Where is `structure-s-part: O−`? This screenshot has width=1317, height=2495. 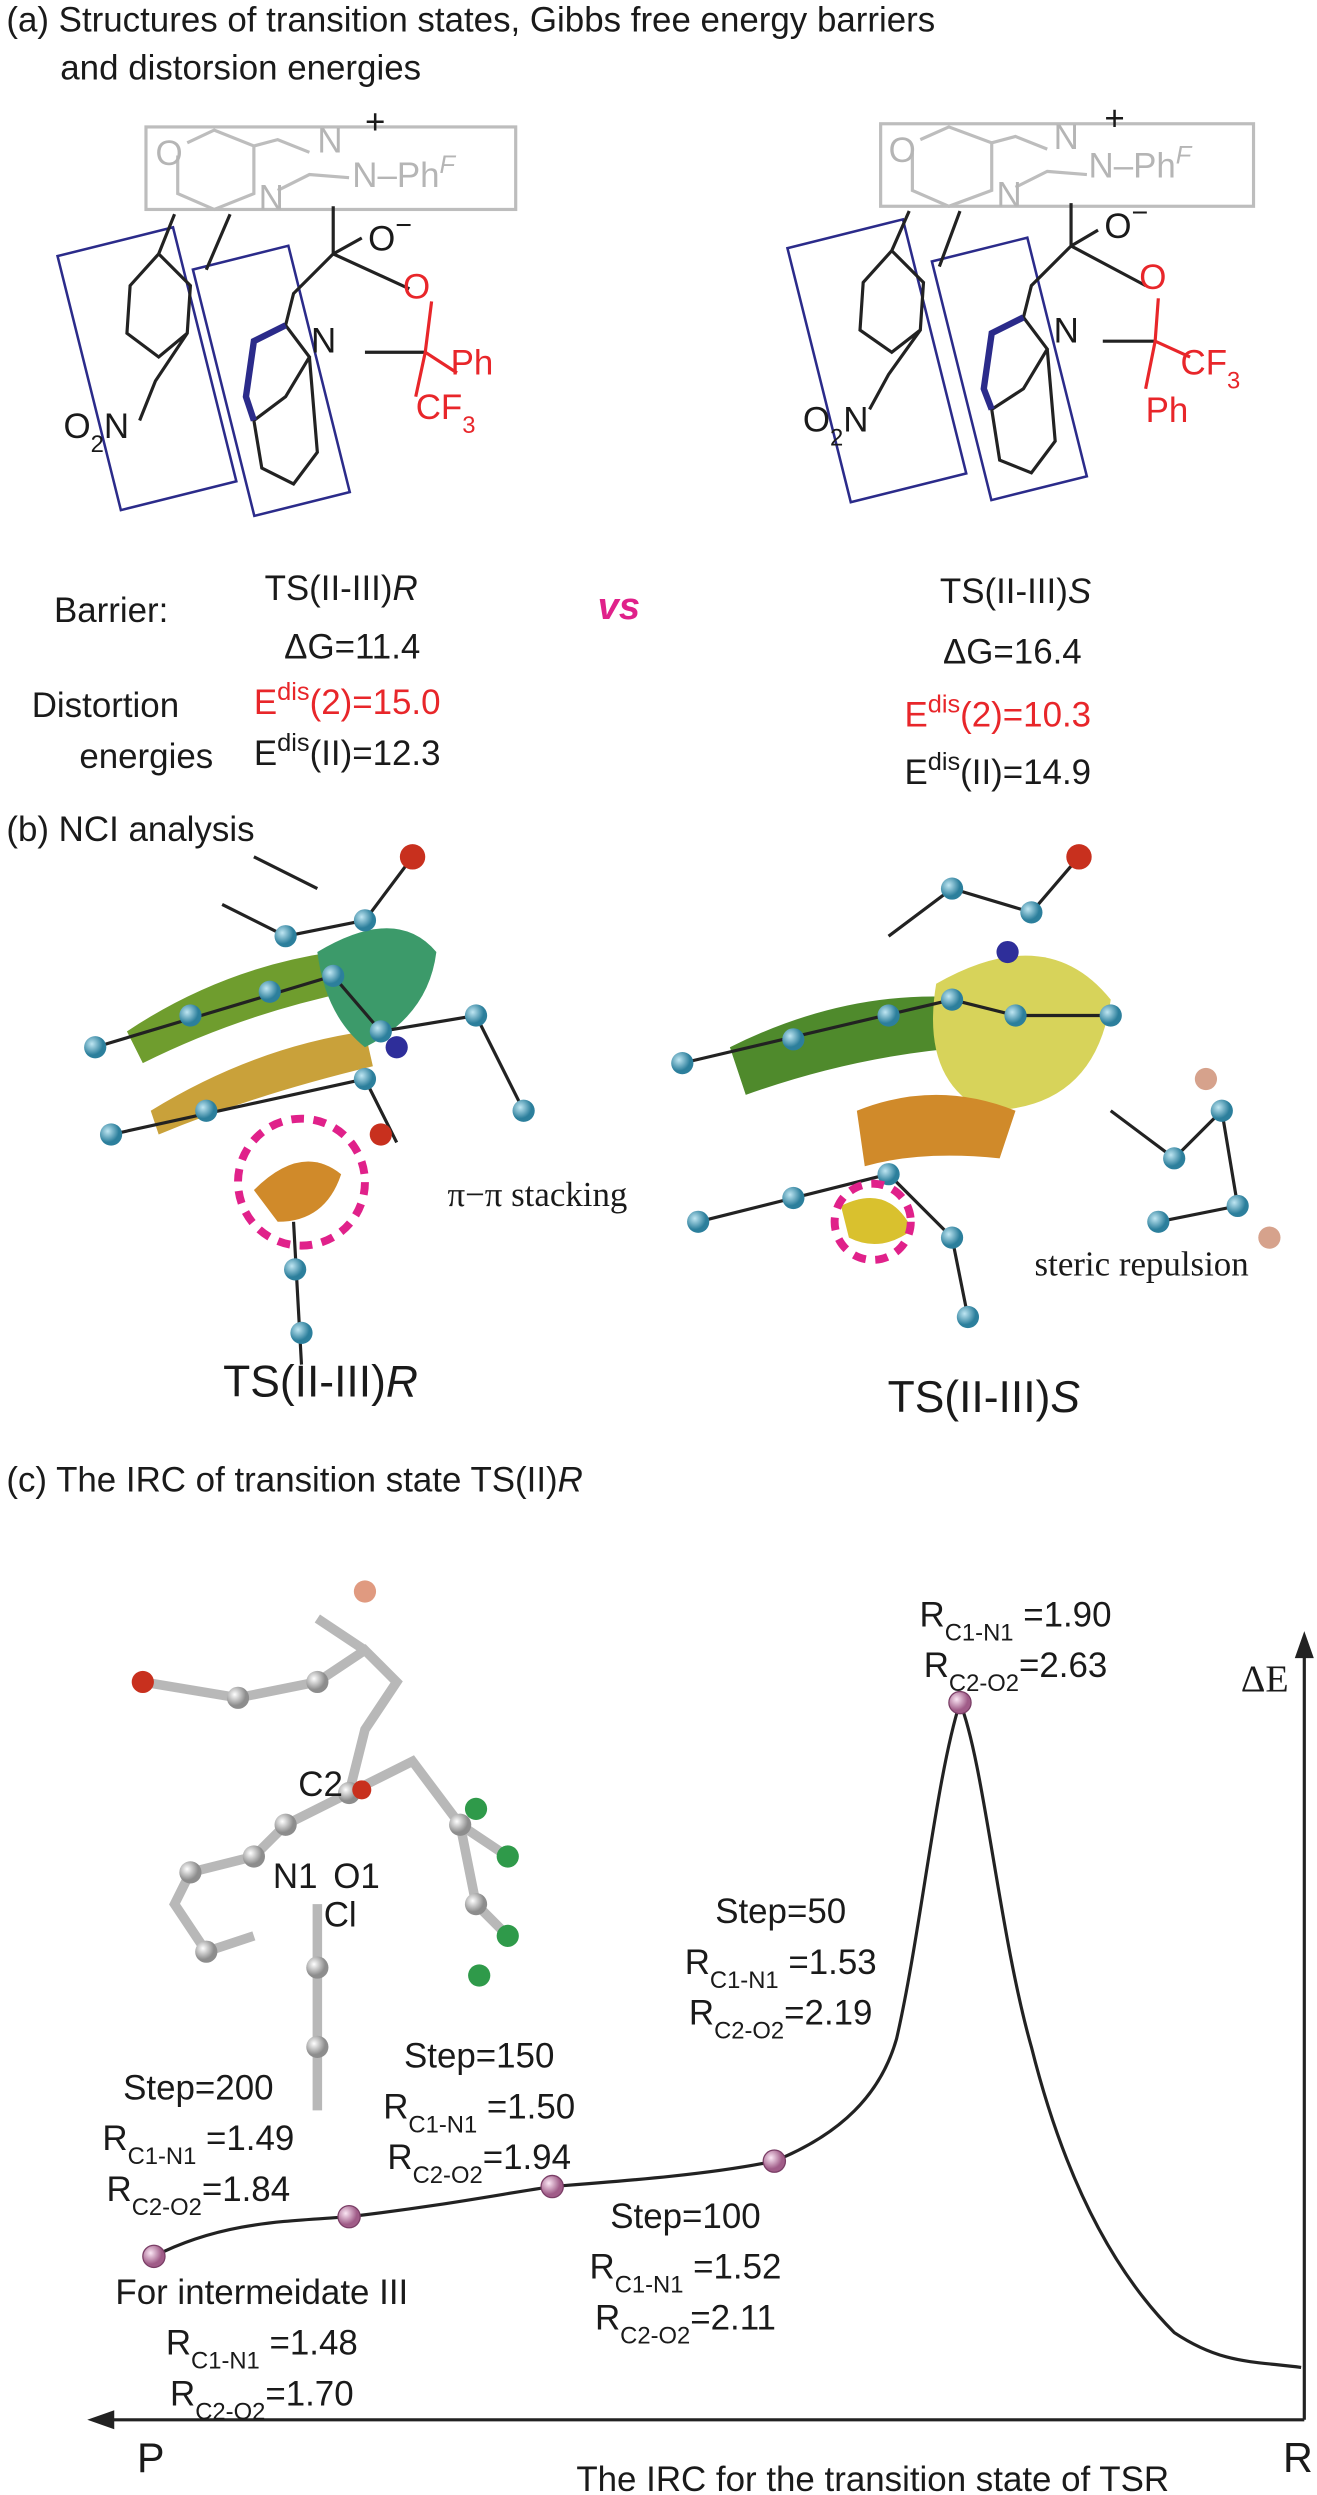
structure-s-part: O− is located at coordinates (1126, 221).